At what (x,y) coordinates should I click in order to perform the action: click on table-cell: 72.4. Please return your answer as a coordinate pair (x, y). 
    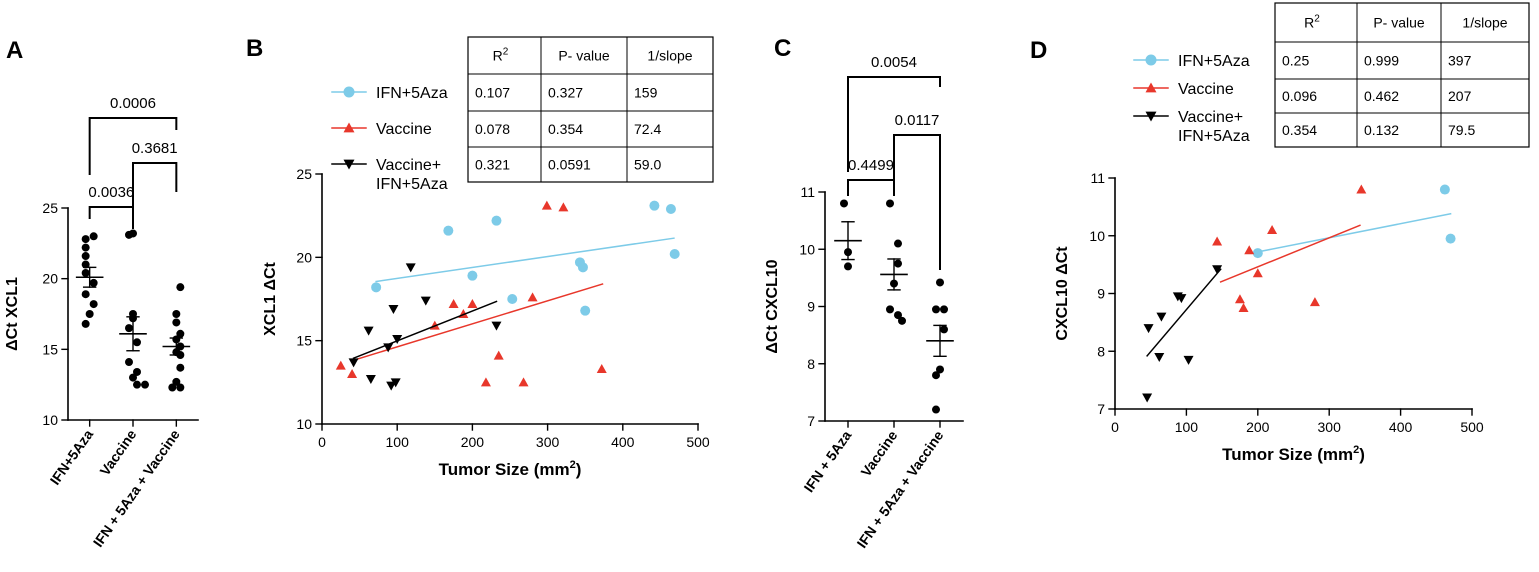
    Looking at the image, I should click on (647, 129).